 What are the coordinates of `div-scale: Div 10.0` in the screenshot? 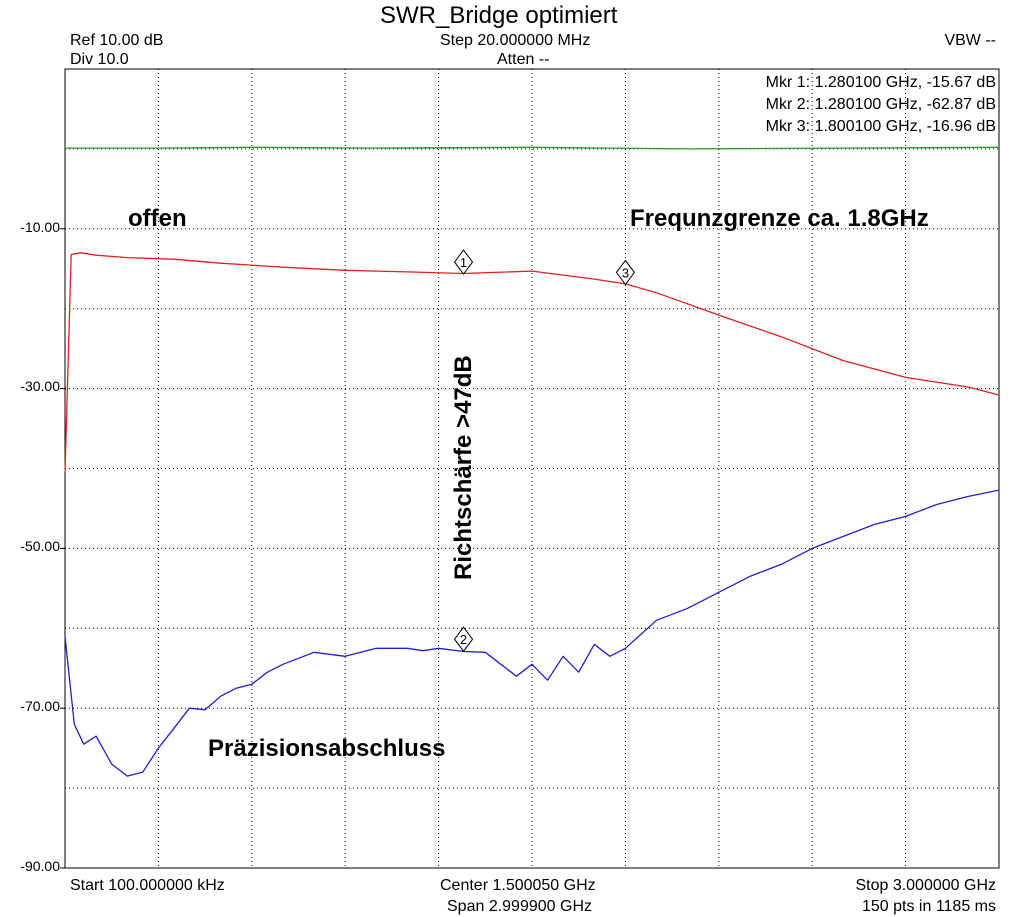 It's located at (99, 59).